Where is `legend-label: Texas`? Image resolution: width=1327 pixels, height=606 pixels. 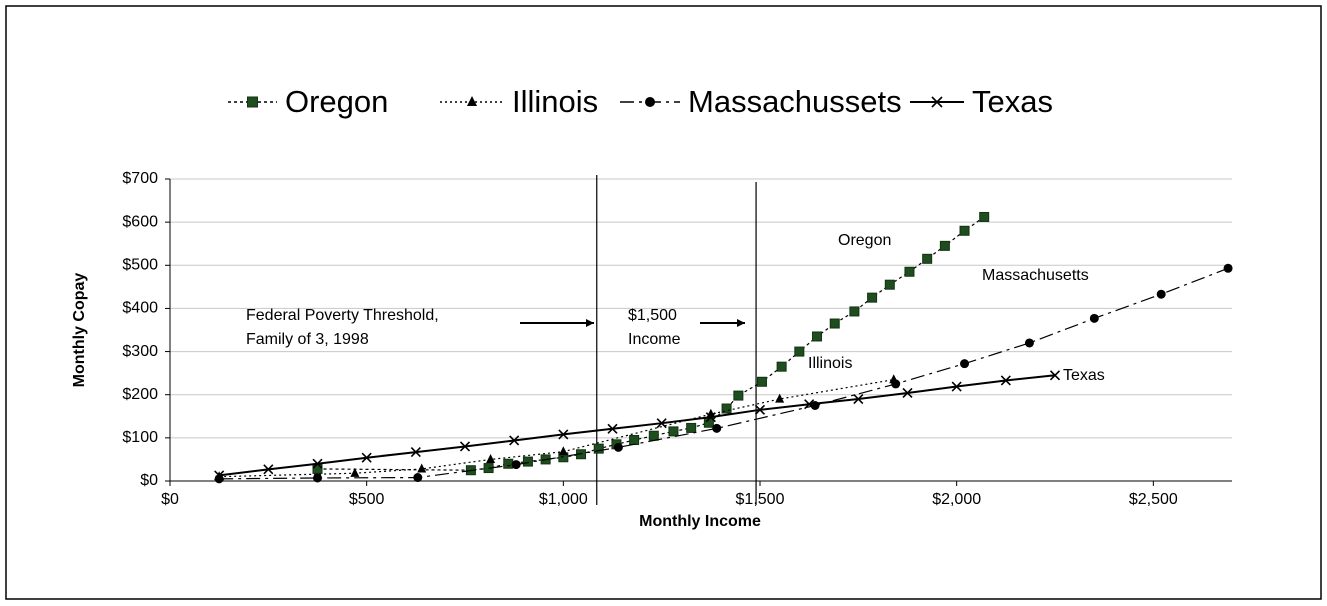
legend-label: Texas is located at coordinates (1012, 101).